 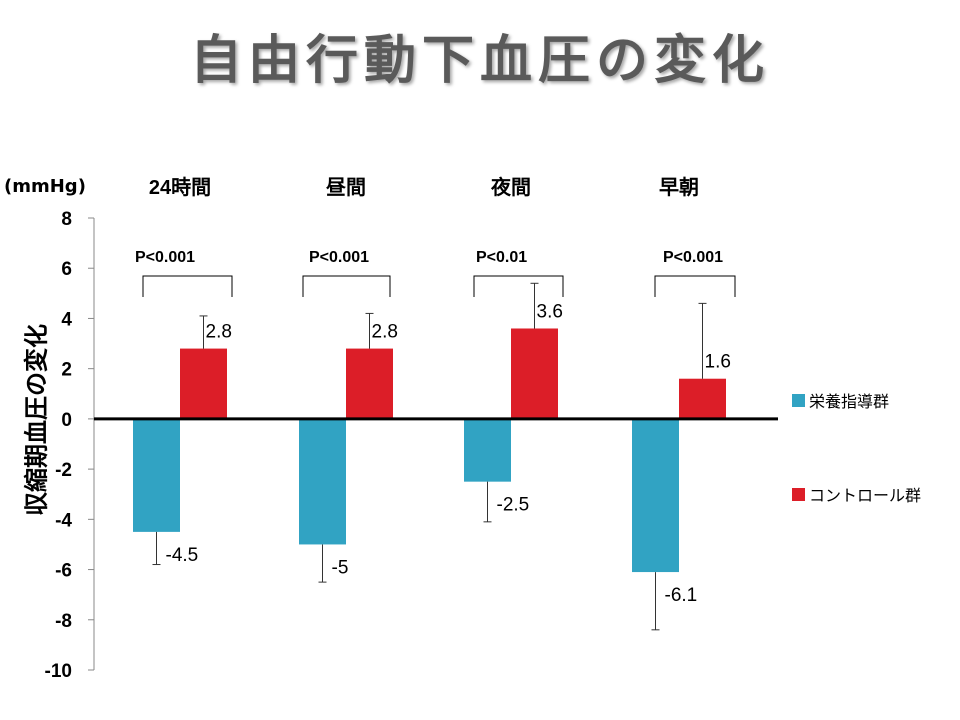 What do you see at coordinates (501, 257) in the screenshot?
I see `p-value-label: P<0.01` at bounding box center [501, 257].